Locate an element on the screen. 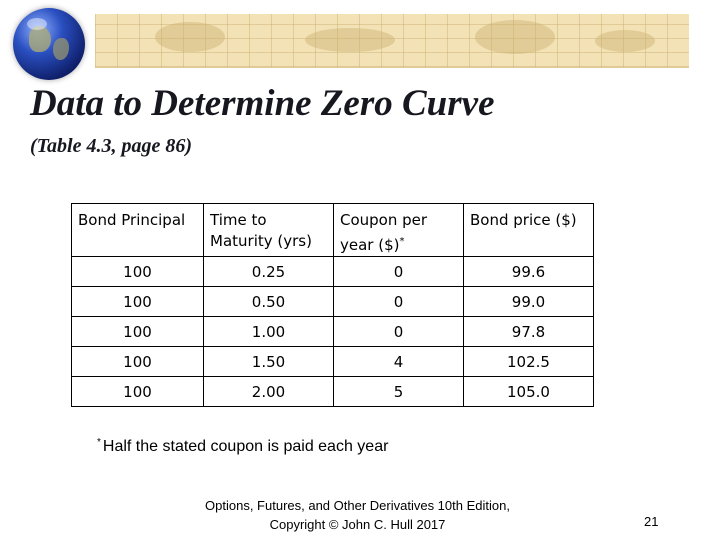  page-number: 21 is located at coordinates (651, 521).